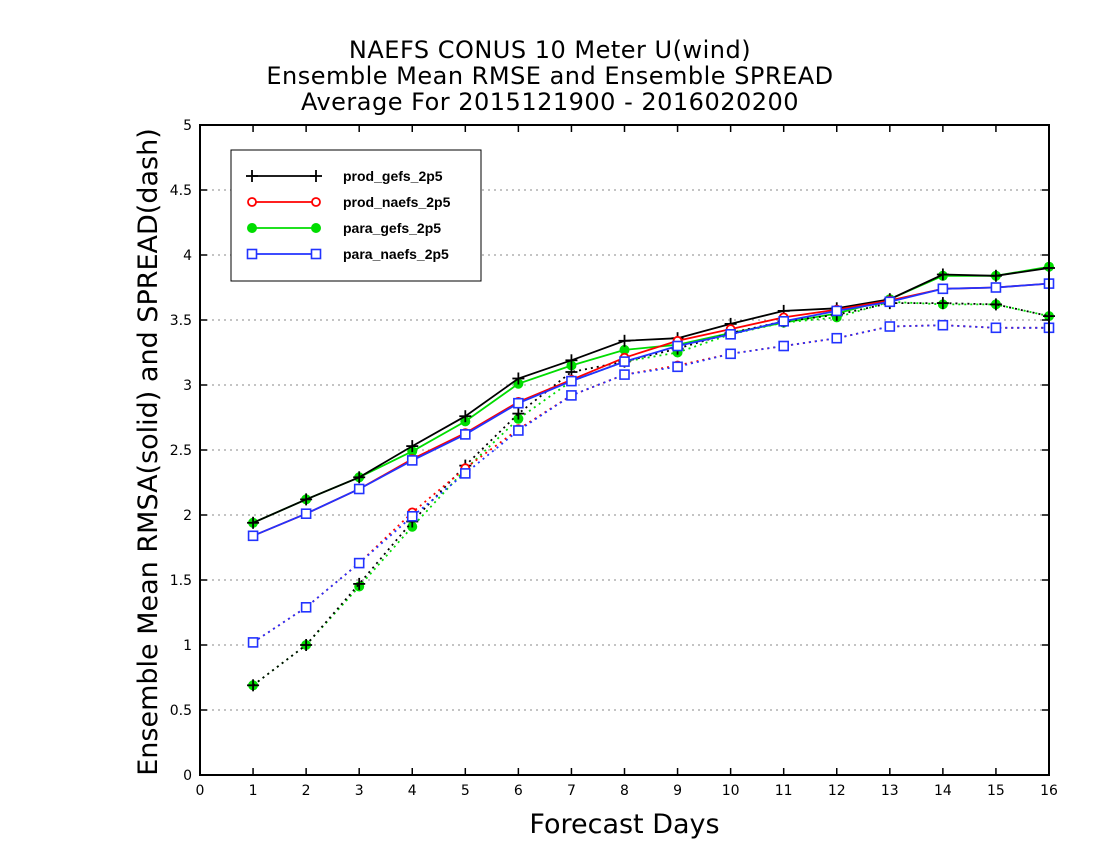 This screenshot has height=850, width=1100. What do you see at coordinates (187, 516) in the screenshot?
I see `y-tick-label: 2` at bounding box center [187, 516].